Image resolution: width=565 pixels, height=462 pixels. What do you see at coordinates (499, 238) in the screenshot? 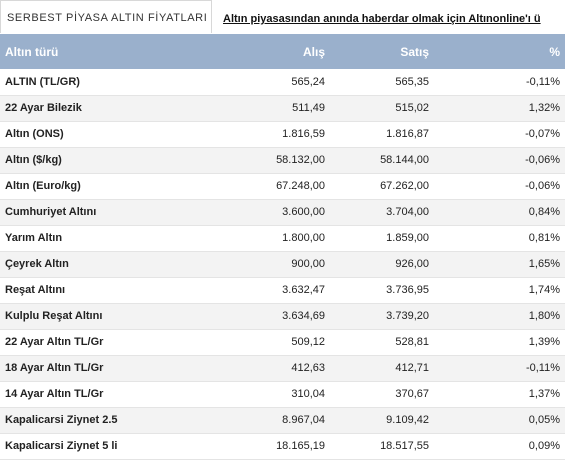
I see `cell-change: 0,81%` at bounding box center [499, 238].